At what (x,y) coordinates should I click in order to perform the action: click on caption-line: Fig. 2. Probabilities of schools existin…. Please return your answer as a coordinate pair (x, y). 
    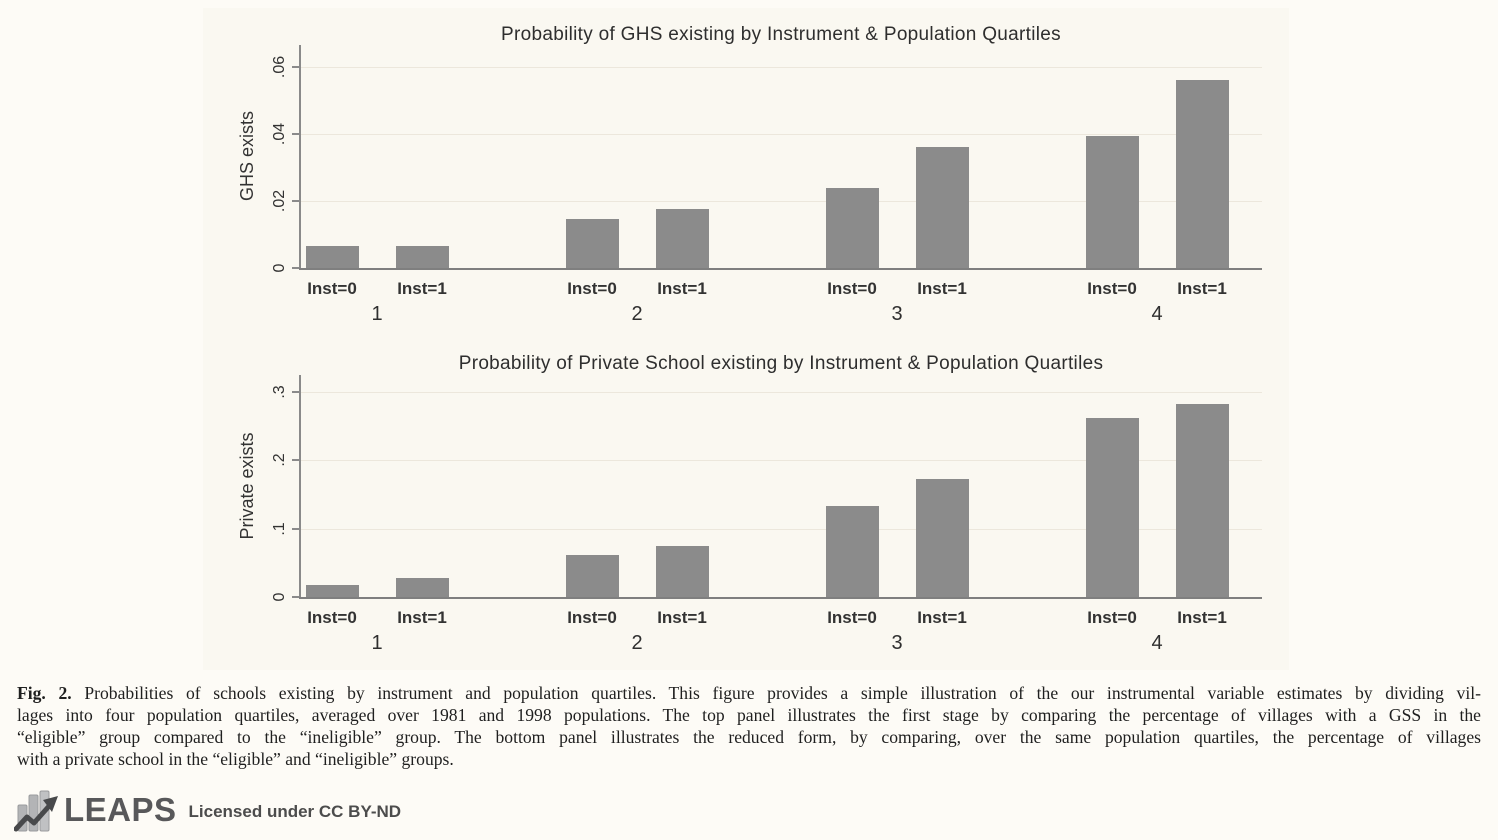
    Looking at the image, I should click on (749, 693).